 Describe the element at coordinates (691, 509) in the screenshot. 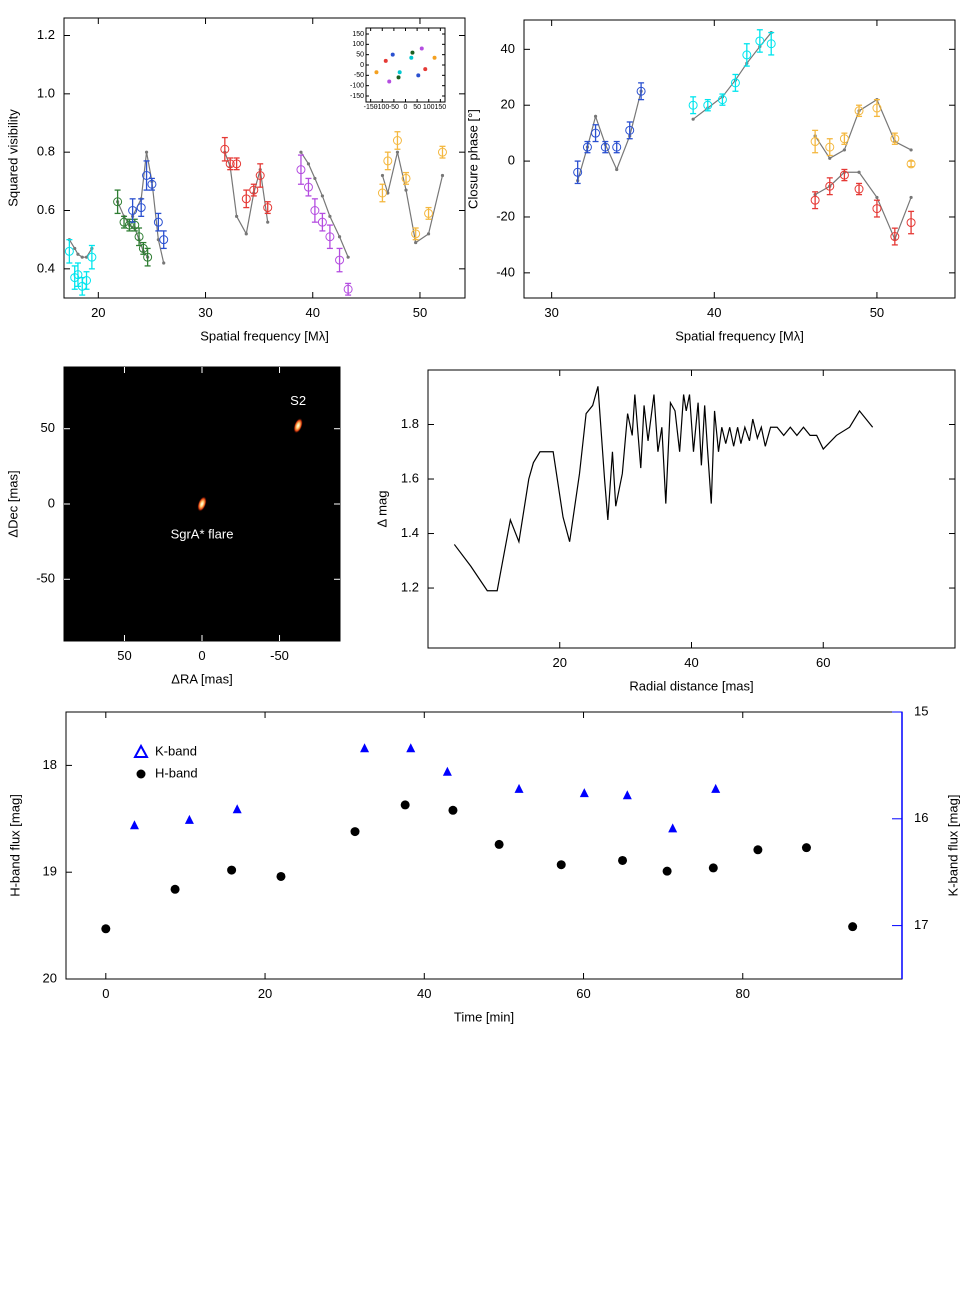

I see `plot-frame` at that location.